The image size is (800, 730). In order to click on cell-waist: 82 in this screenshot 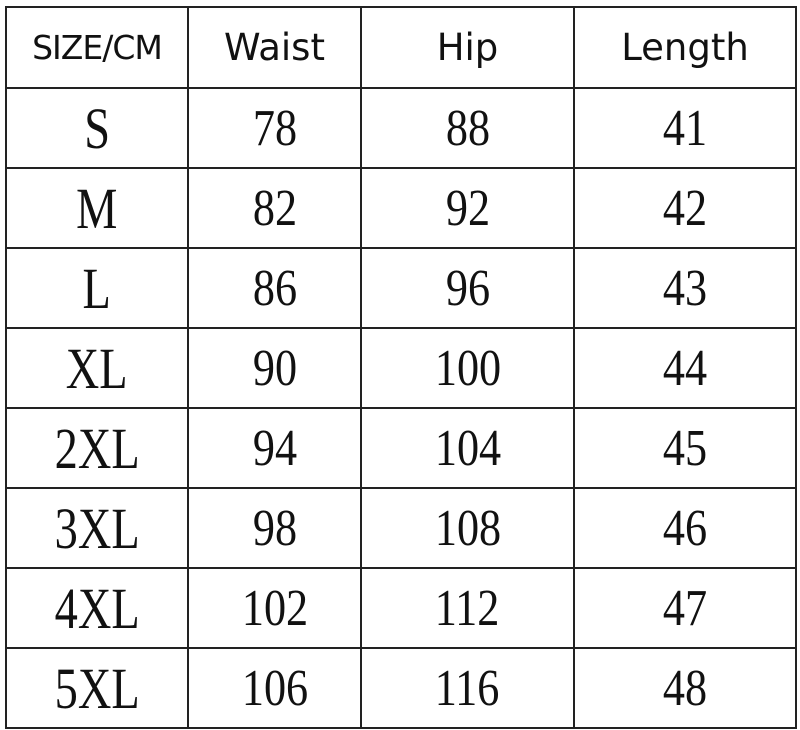, I will do `click(274, 208)`.